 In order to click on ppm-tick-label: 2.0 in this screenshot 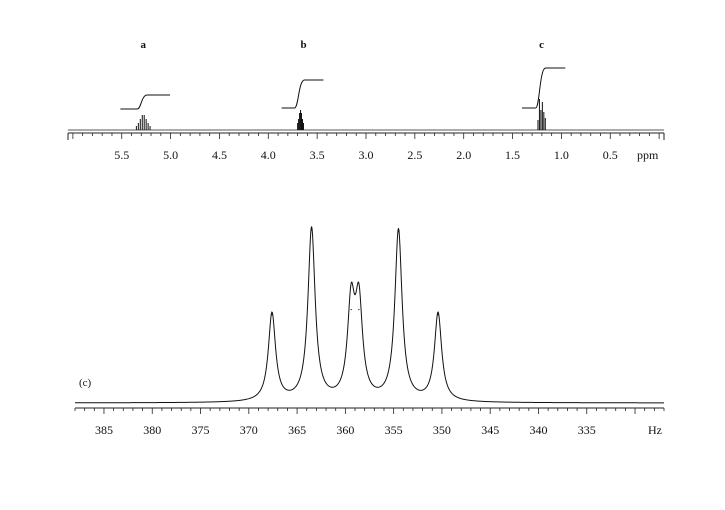, I will do `click(463, 155)`.